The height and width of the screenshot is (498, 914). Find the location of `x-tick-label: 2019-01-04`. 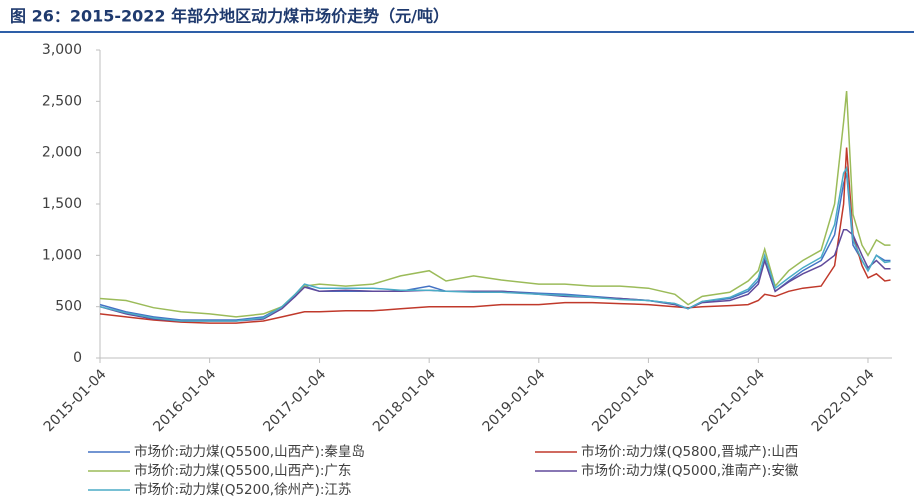

x-tick-label: 2019-01-04 is located at coordinates (514, 400).